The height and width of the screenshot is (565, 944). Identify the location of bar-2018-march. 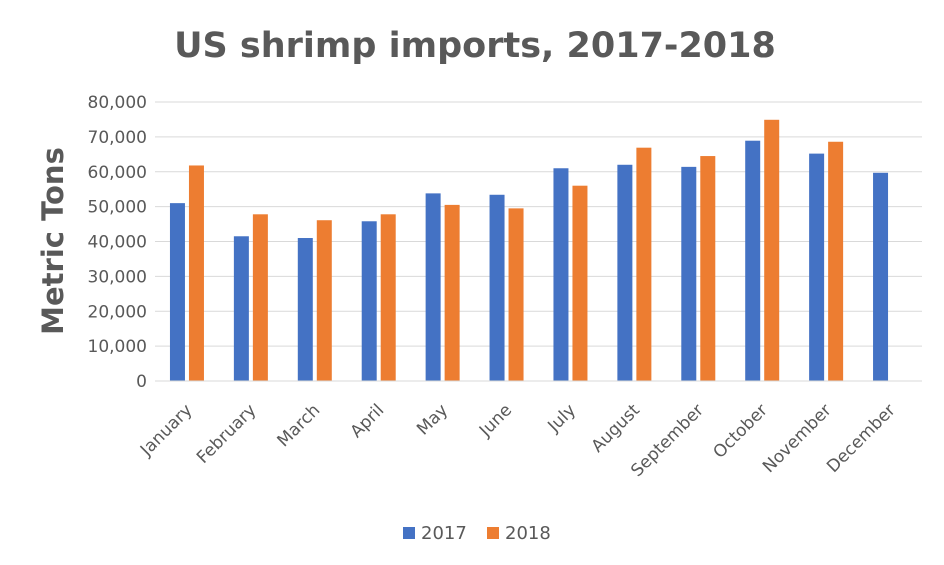
(324, 300).